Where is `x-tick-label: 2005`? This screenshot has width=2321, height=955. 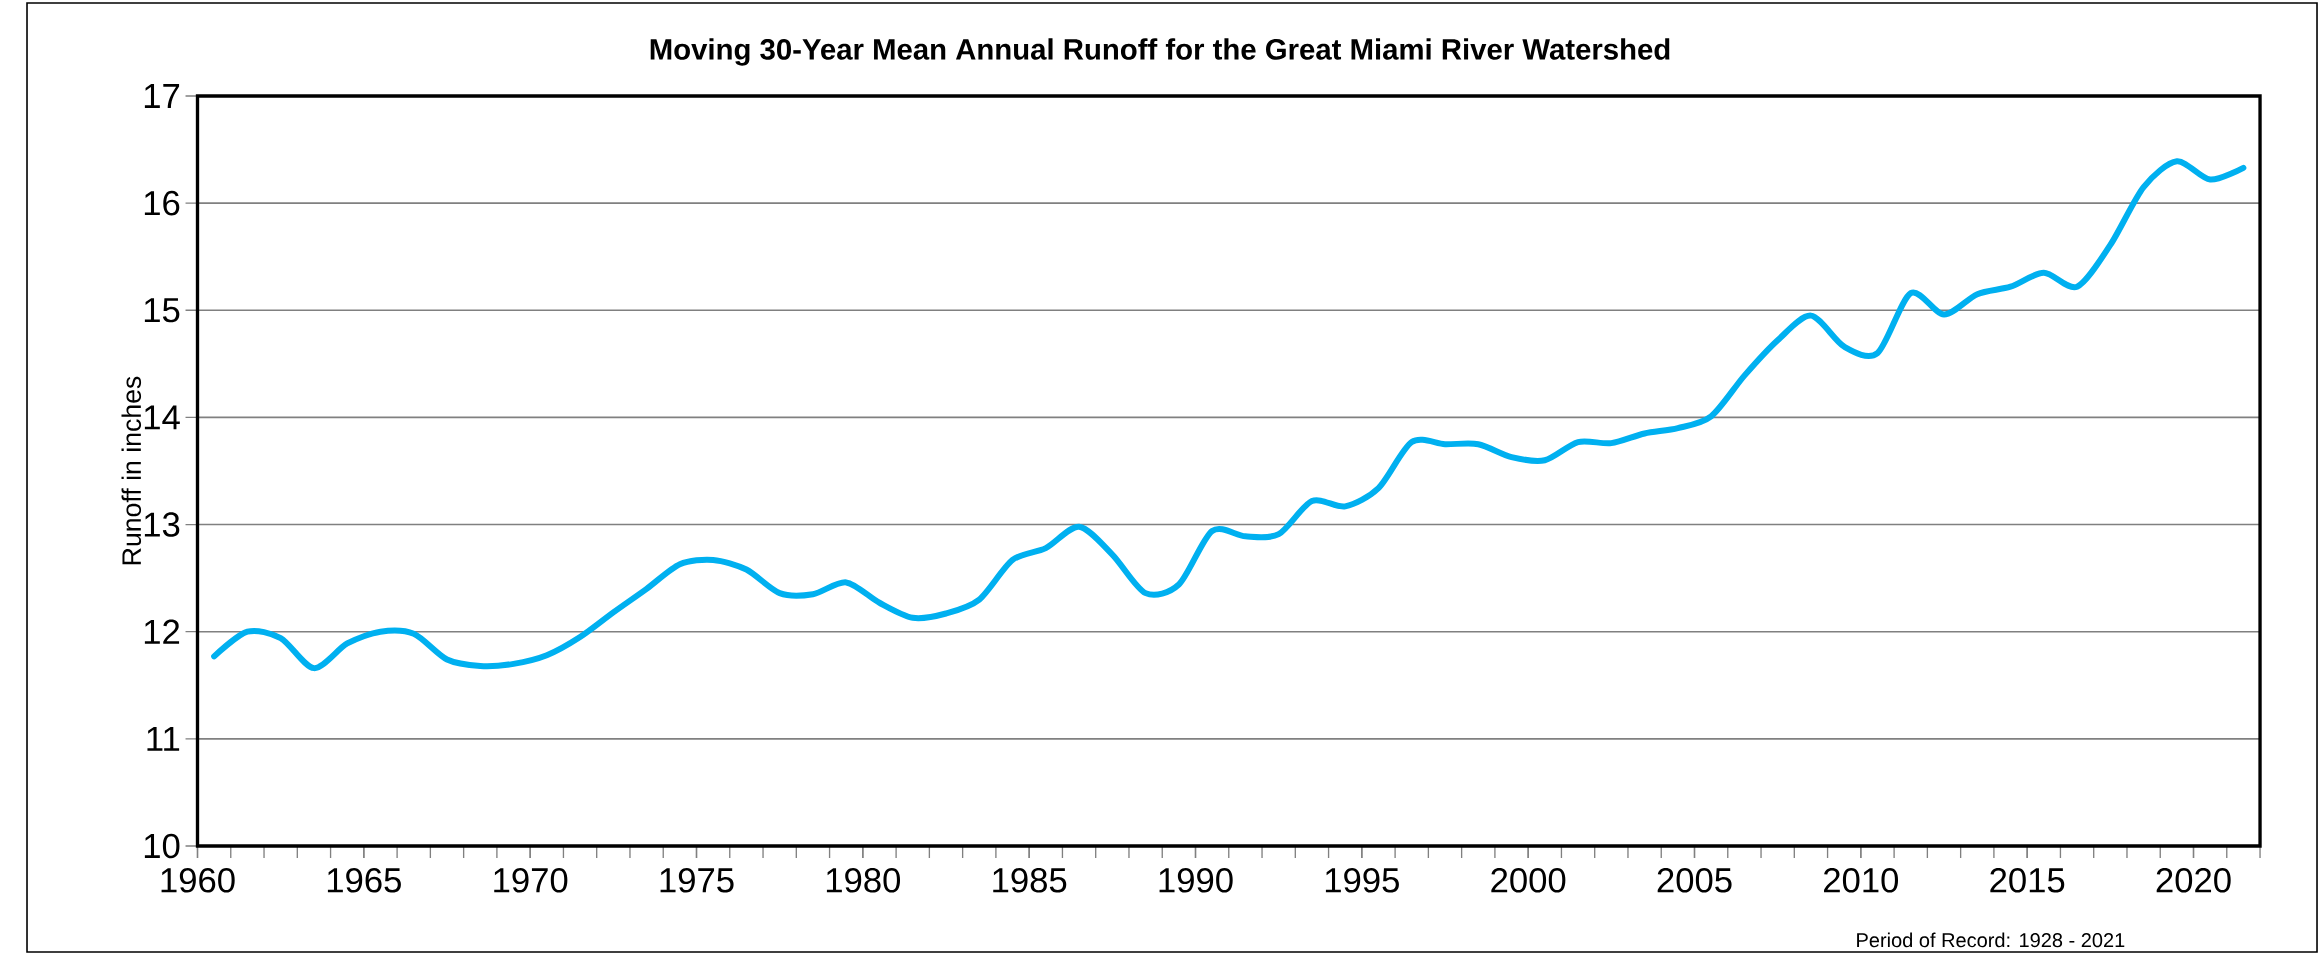 x-tick-label: 2005 is located at coordinates (1694, 880).